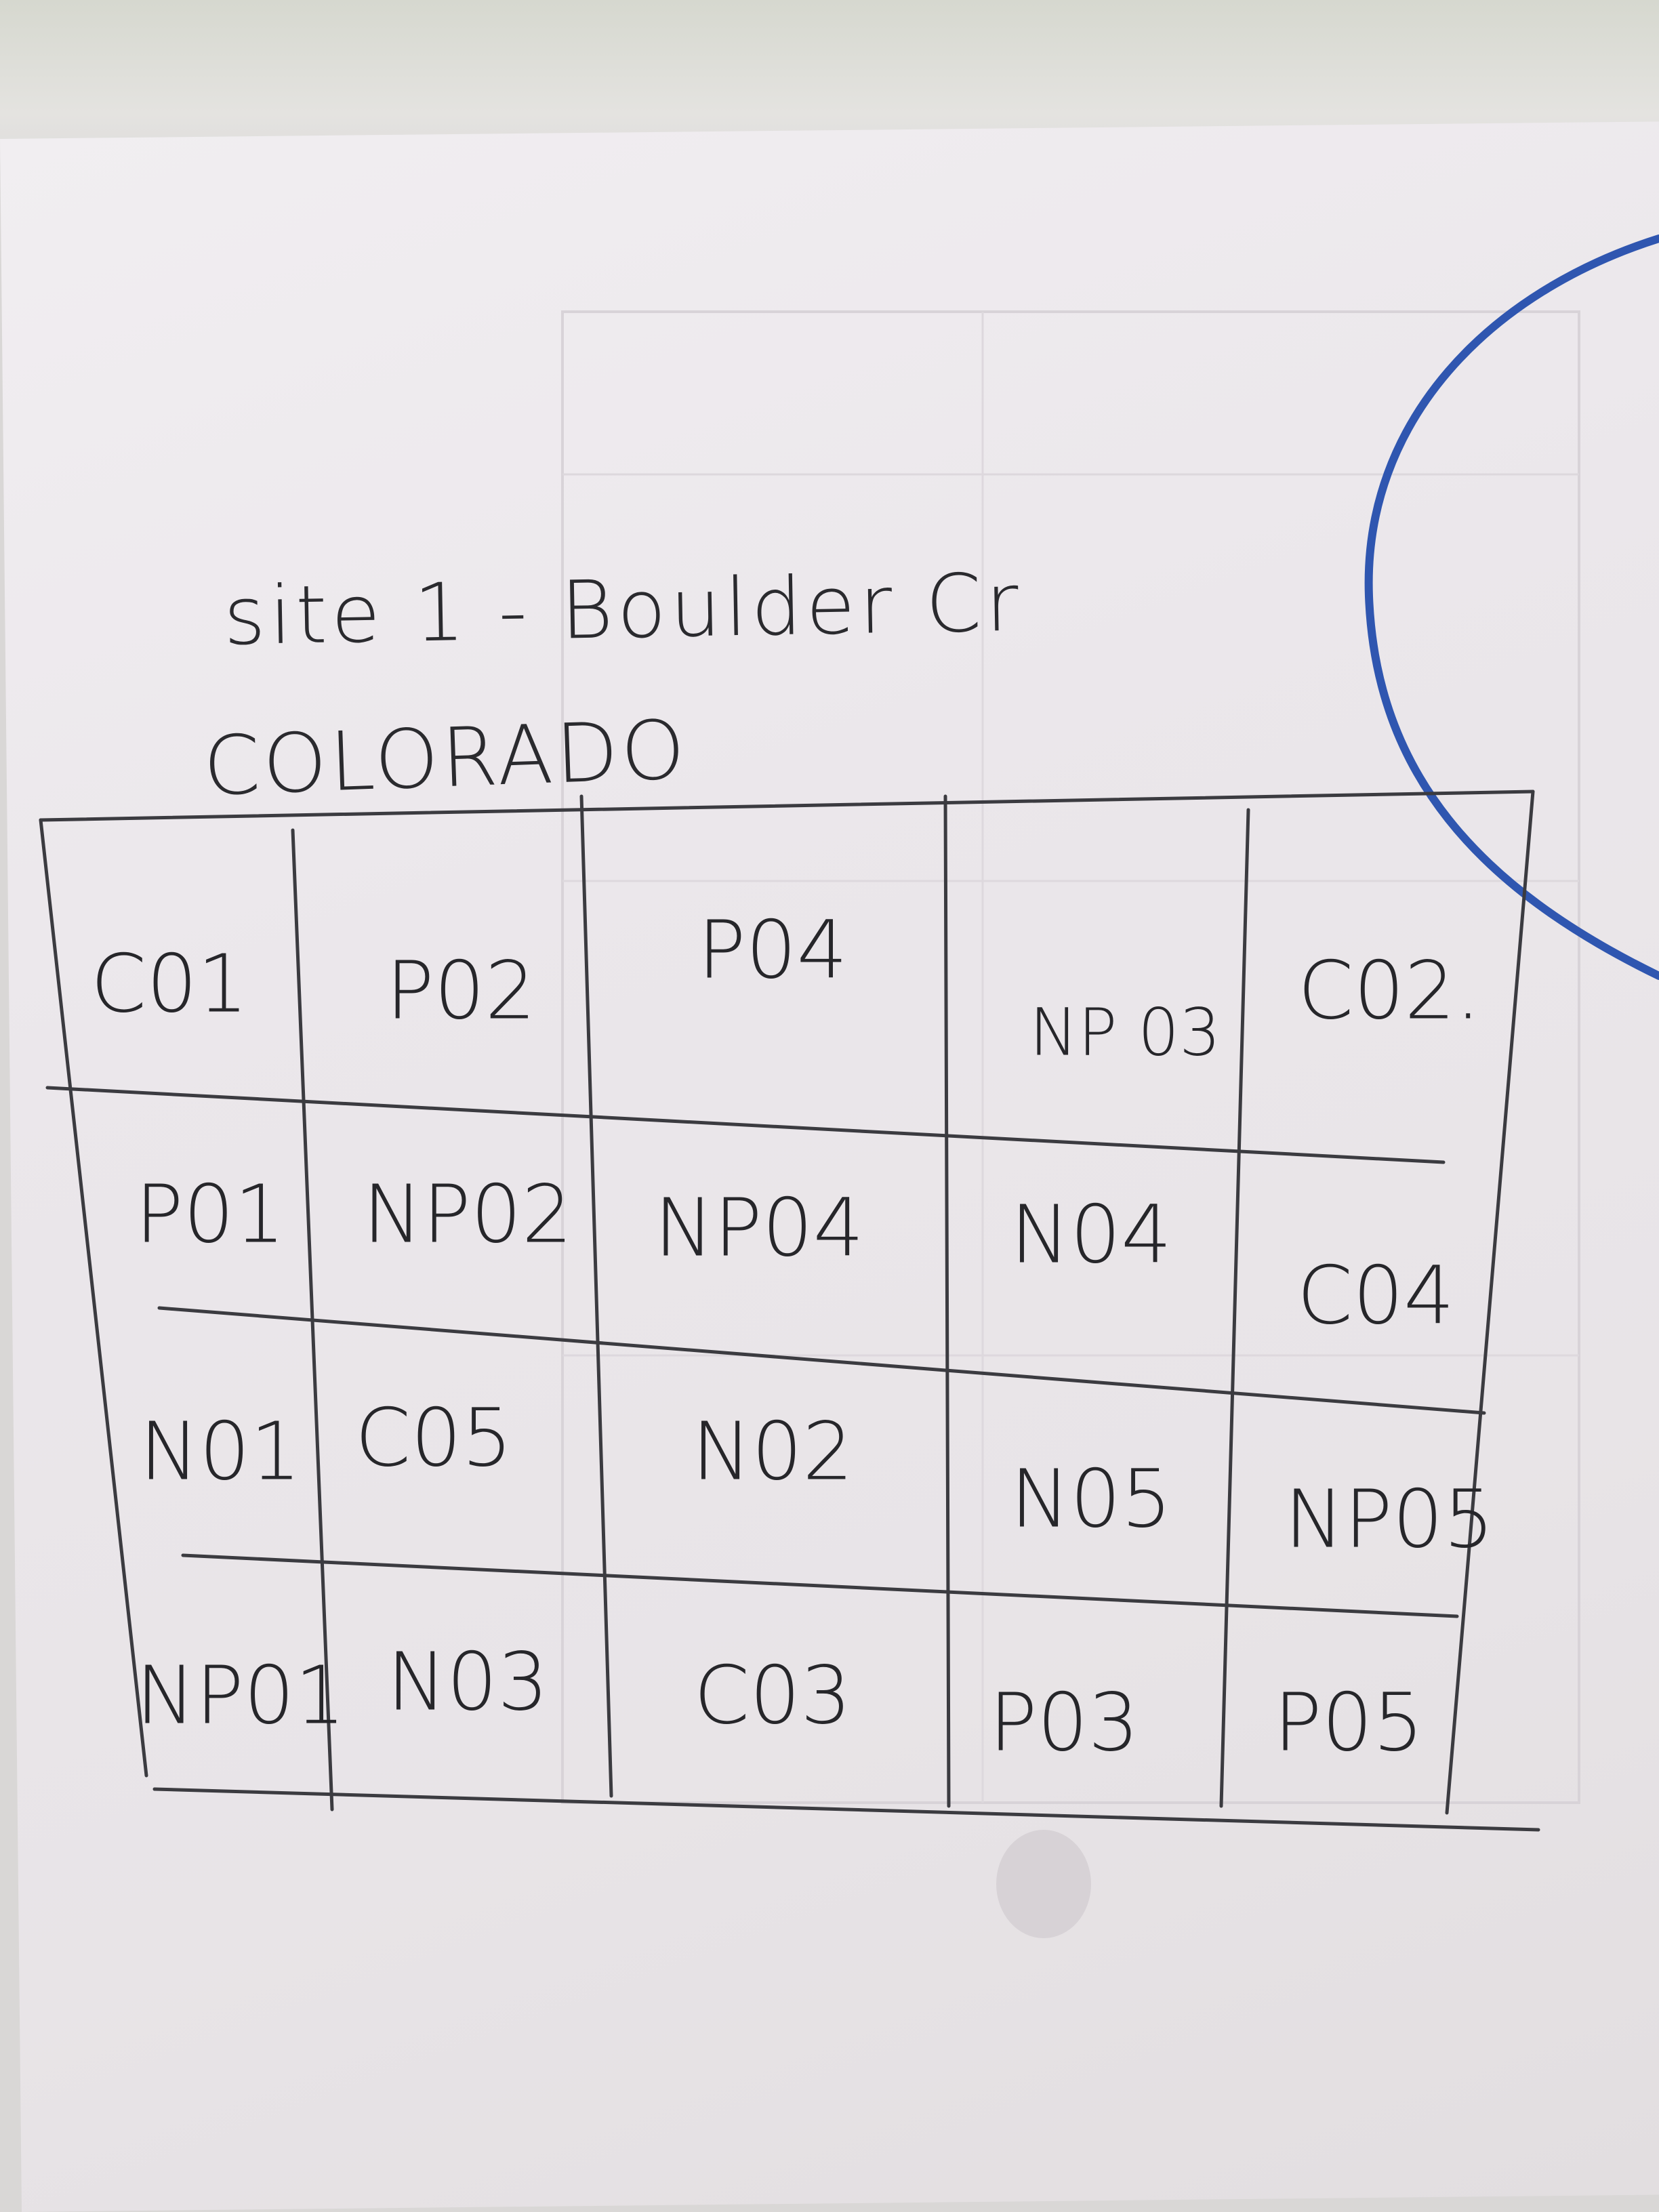 This screenshot has height=2212, width=1659. What do you see at coordinates (1376, 1295) in the screenshot?
I see `grid-cell-r2-c5: C04` at bounding box center [1376, 1295].